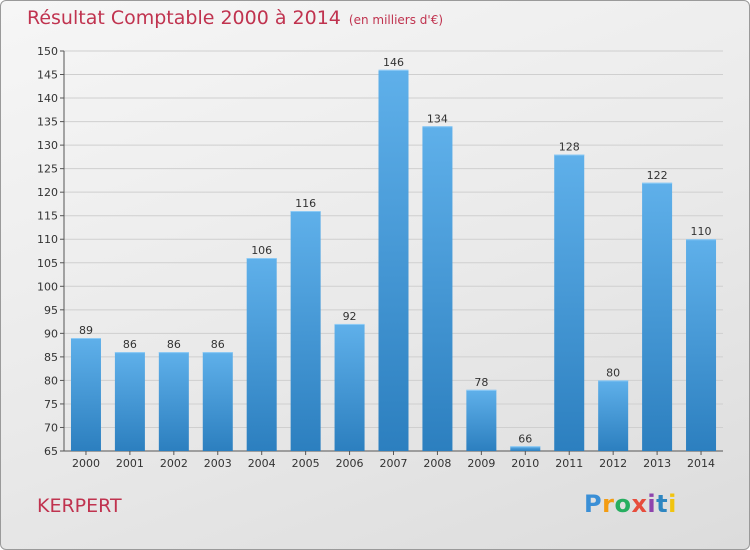 This screenshot has height=550, width=750. Describe the element at coordinates (129, 401) in the screenshot. I see `bar-2001` at that location.